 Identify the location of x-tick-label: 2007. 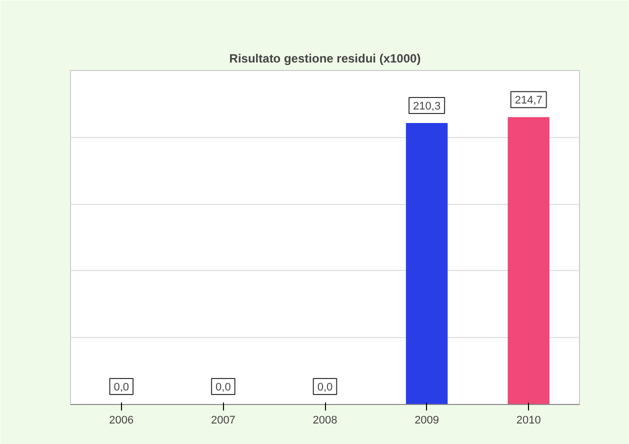
(223, 420).